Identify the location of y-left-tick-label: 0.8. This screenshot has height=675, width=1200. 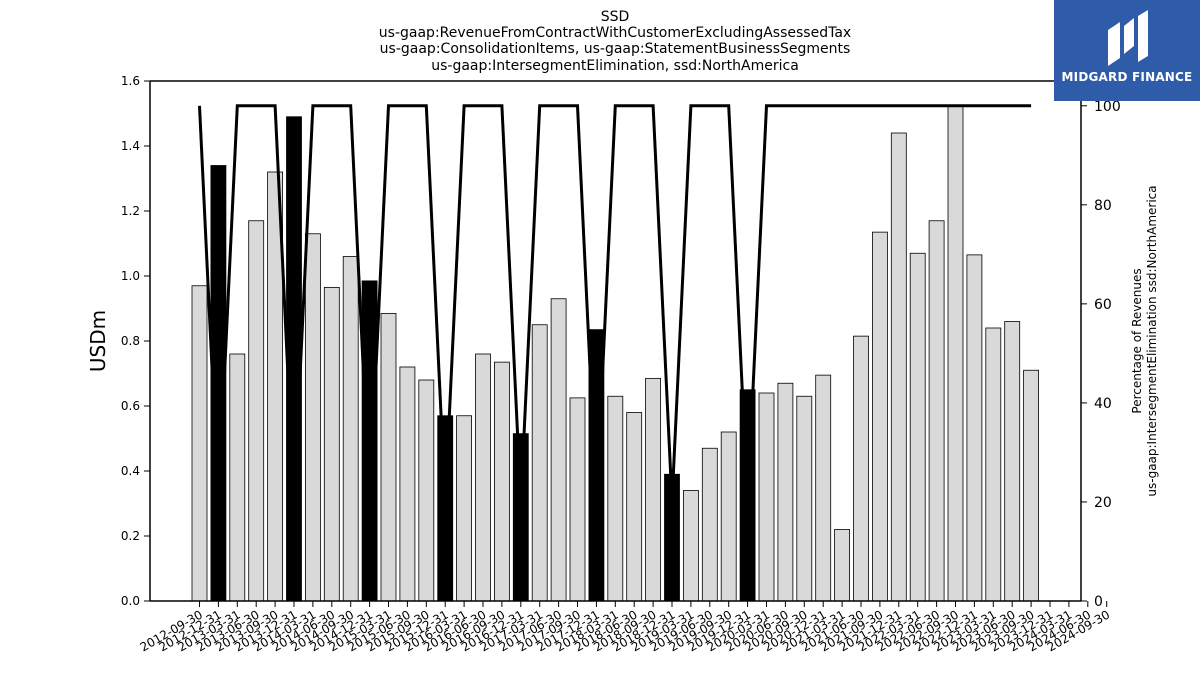
(130, 341).